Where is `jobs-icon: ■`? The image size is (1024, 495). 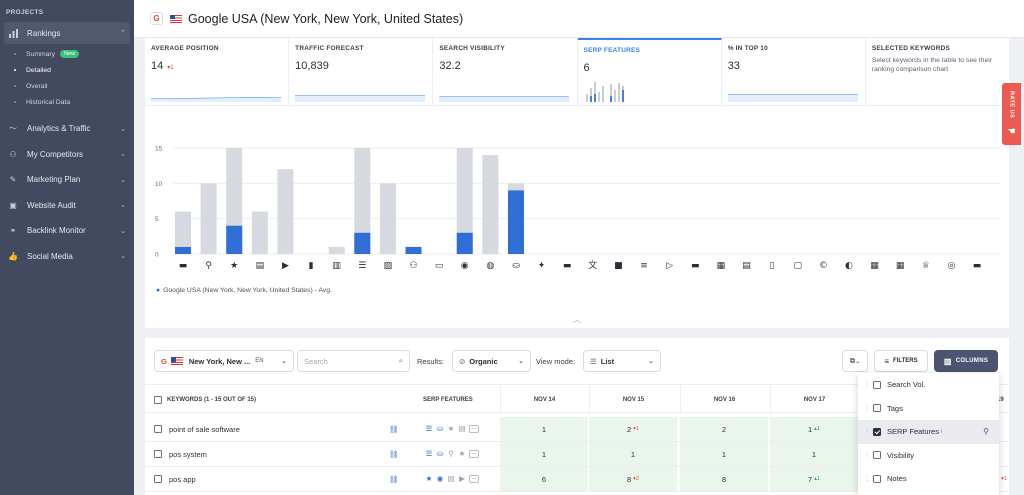
jobs-icon: ■ is located at coordinates (618, 266).